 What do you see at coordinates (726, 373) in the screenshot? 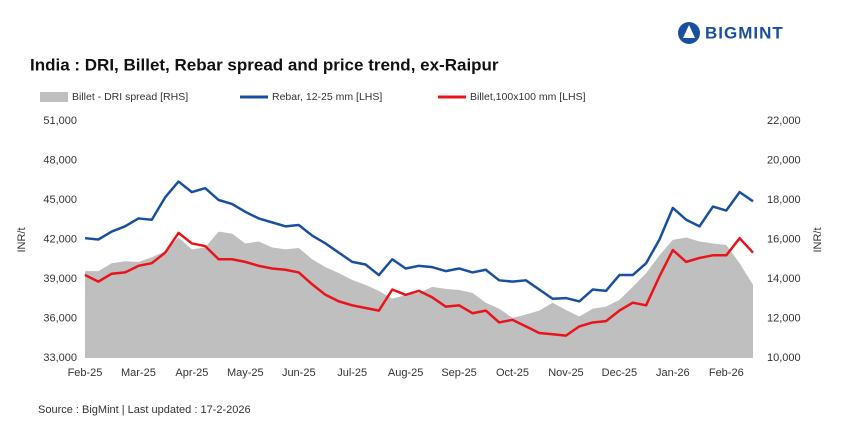
I see `x-tick-label: Feb-26` at bounding box center [726, 373].